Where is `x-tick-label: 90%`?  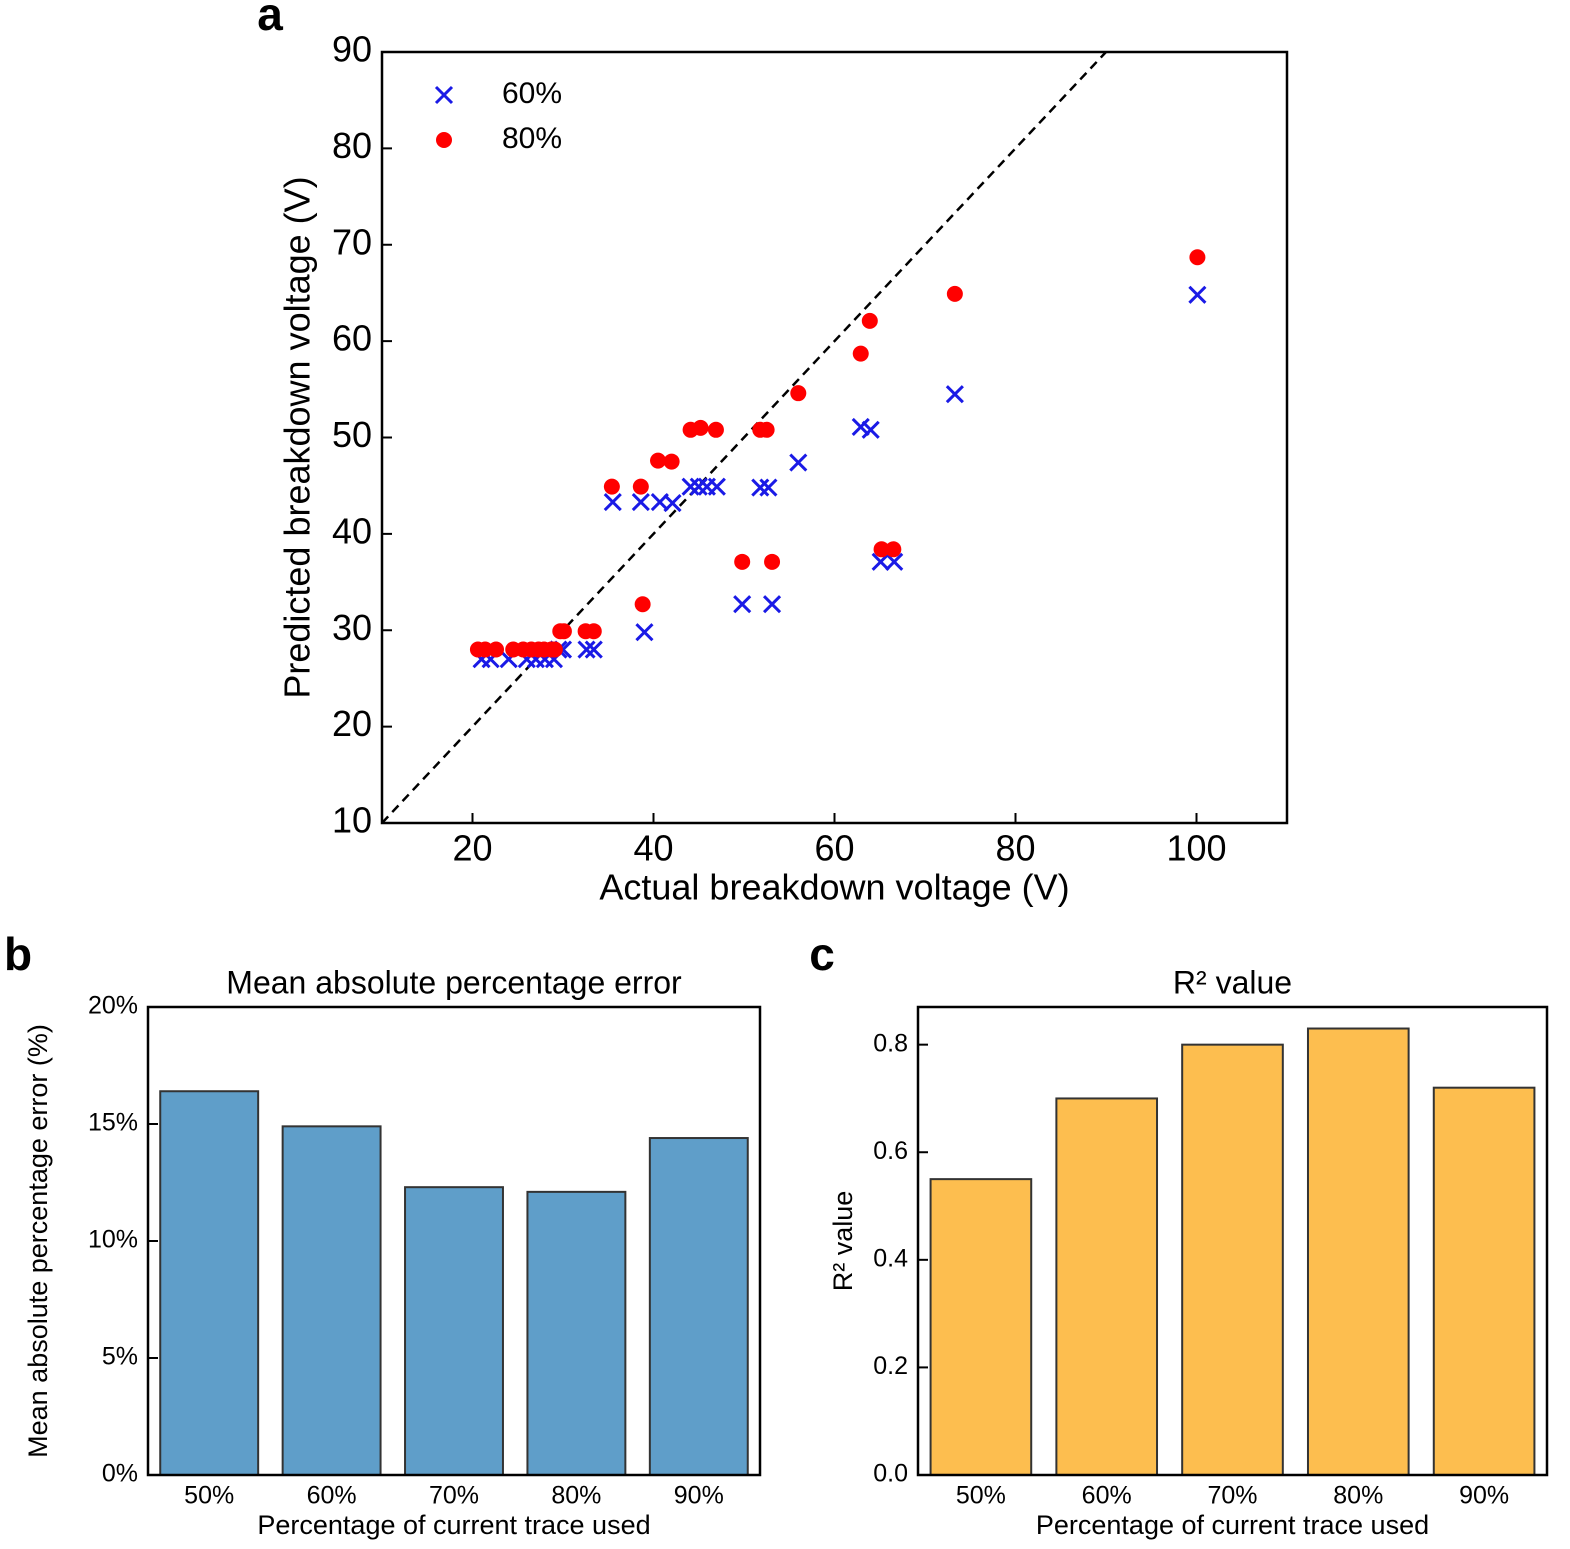 x-tick-label: 90% is located at coordinates (1484, 1496).